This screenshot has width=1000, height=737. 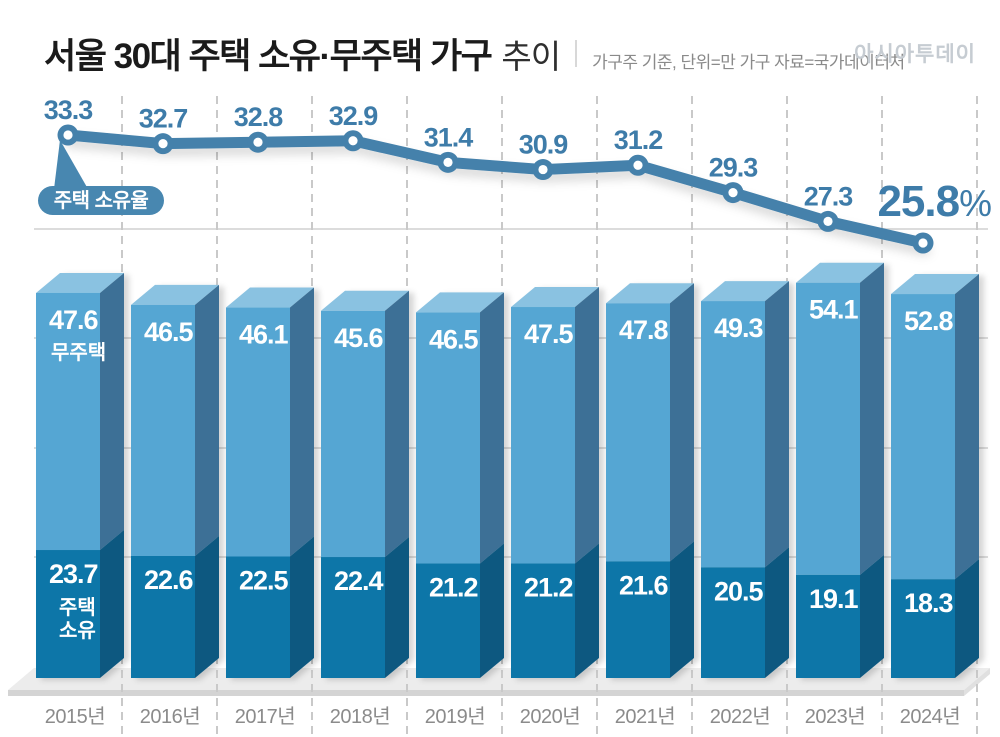 I want to click on data-point-marker-2015년, so click(x=68, y=135).